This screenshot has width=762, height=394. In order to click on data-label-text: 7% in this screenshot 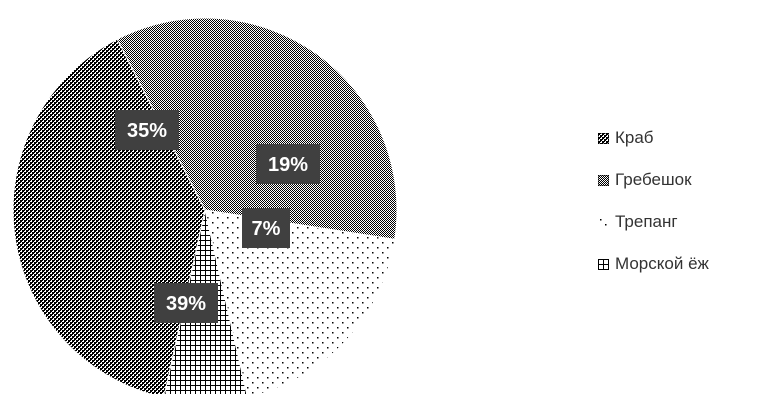, I will do `click(266, 229)`.